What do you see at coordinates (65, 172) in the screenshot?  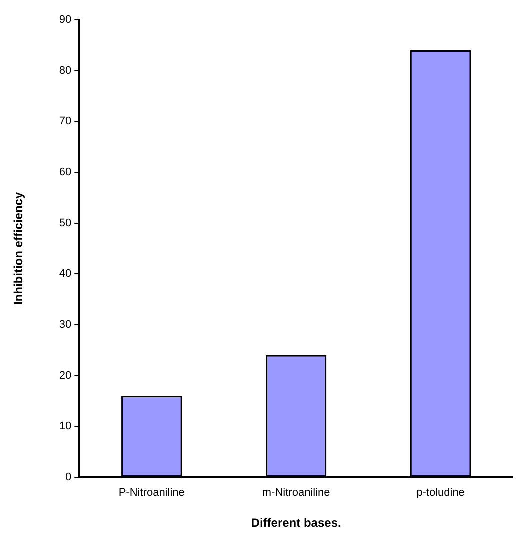 I see `y-tick-label: 60` at bounding box center [65, 172].